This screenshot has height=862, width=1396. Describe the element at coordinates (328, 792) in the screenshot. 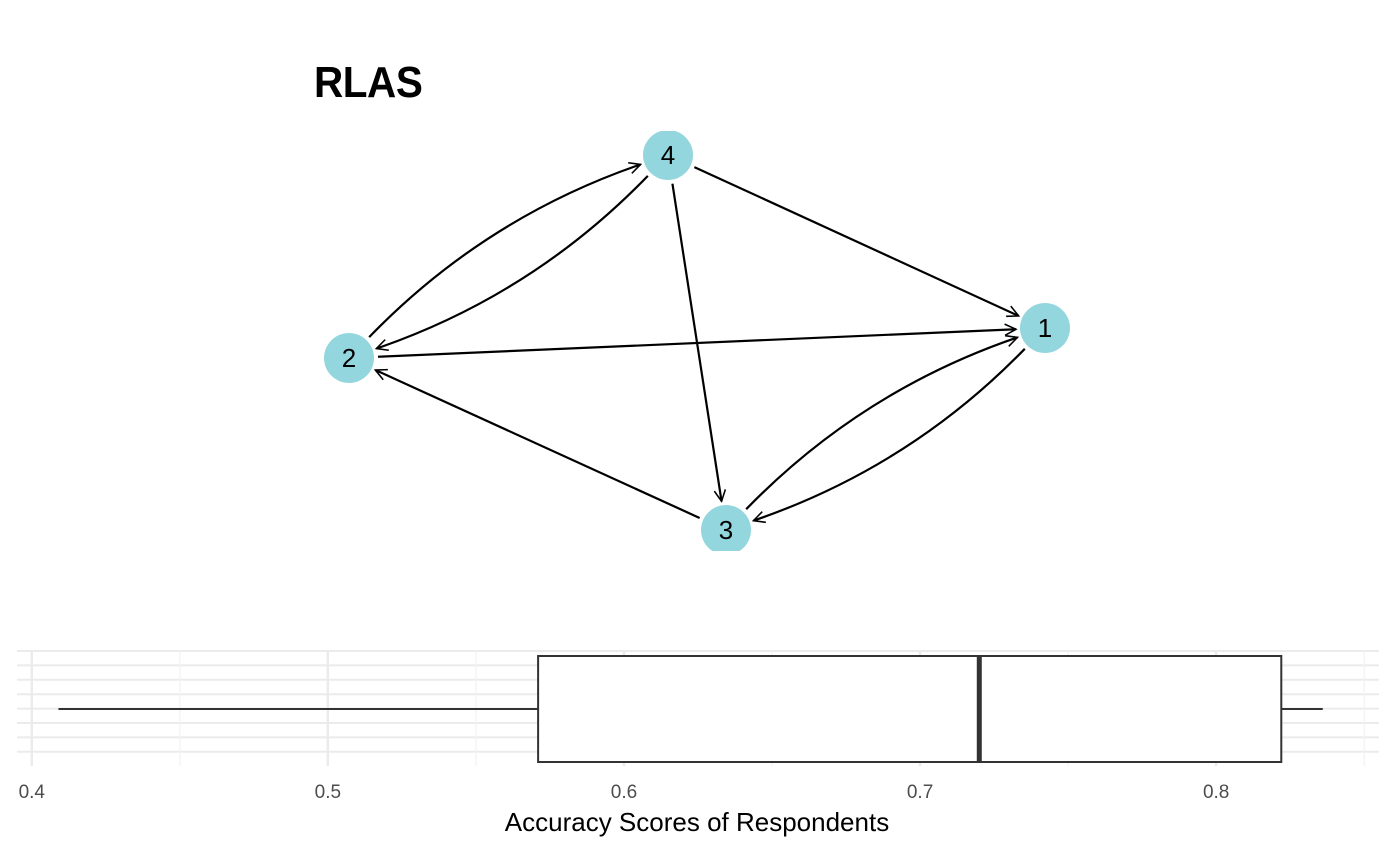

I see `x-tick-label: 0.5` at that location.